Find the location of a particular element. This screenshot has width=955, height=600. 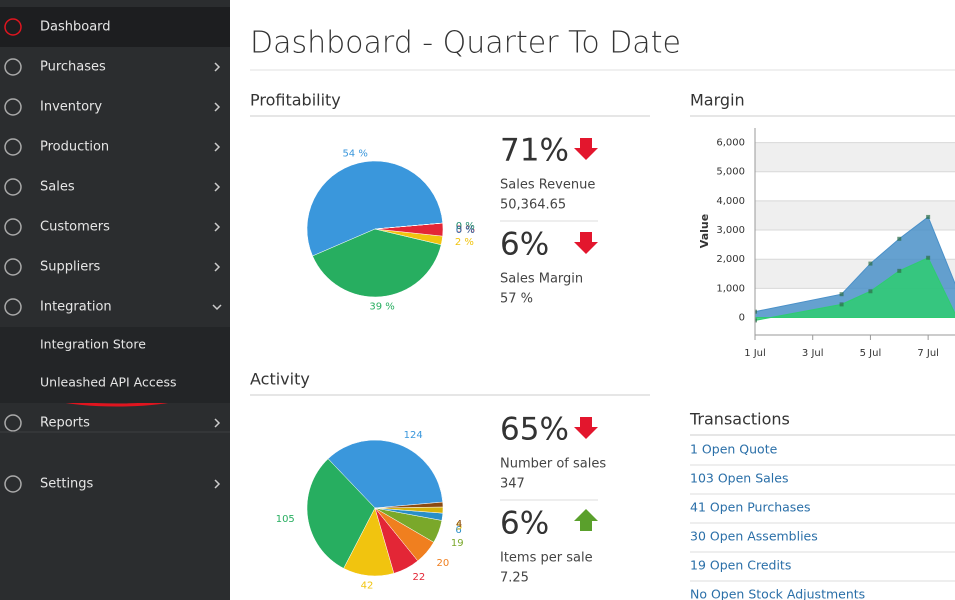

transaction-link: 30 Open Assemblies is located at coordinates (754, 536).